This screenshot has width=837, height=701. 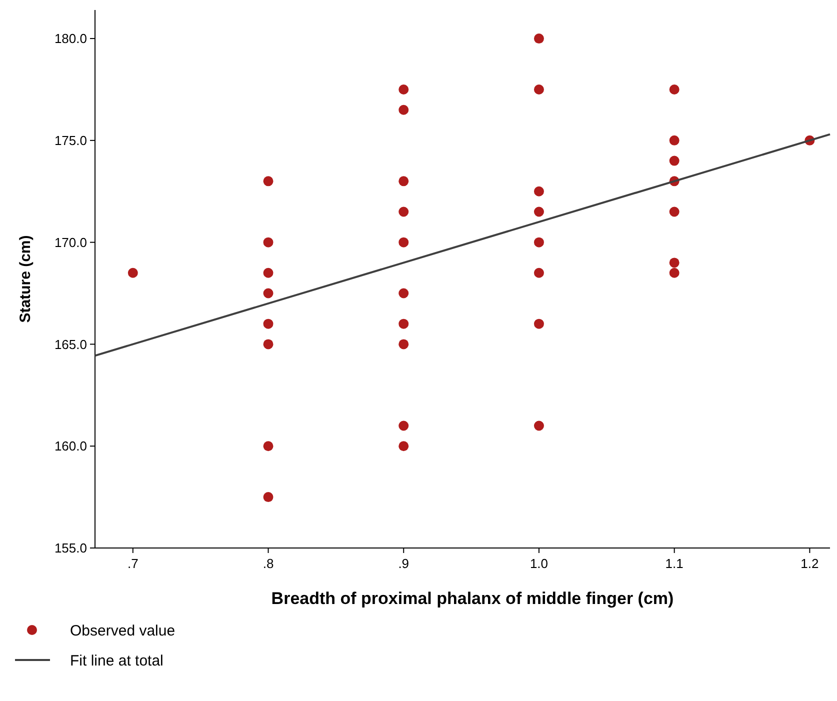 I want to click on legend-label: Fit line at total, so click(x=117, y=661).